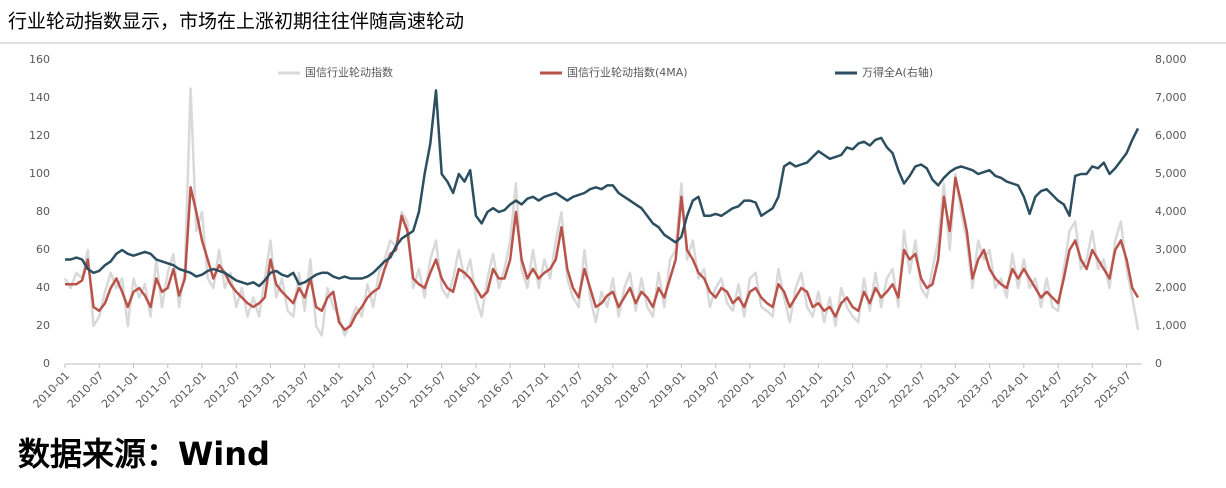  What do you see at coordinates (154, 390) in the screenshot?
I see `x-tick-label: 2011-07` at bounding box center [154, 390].